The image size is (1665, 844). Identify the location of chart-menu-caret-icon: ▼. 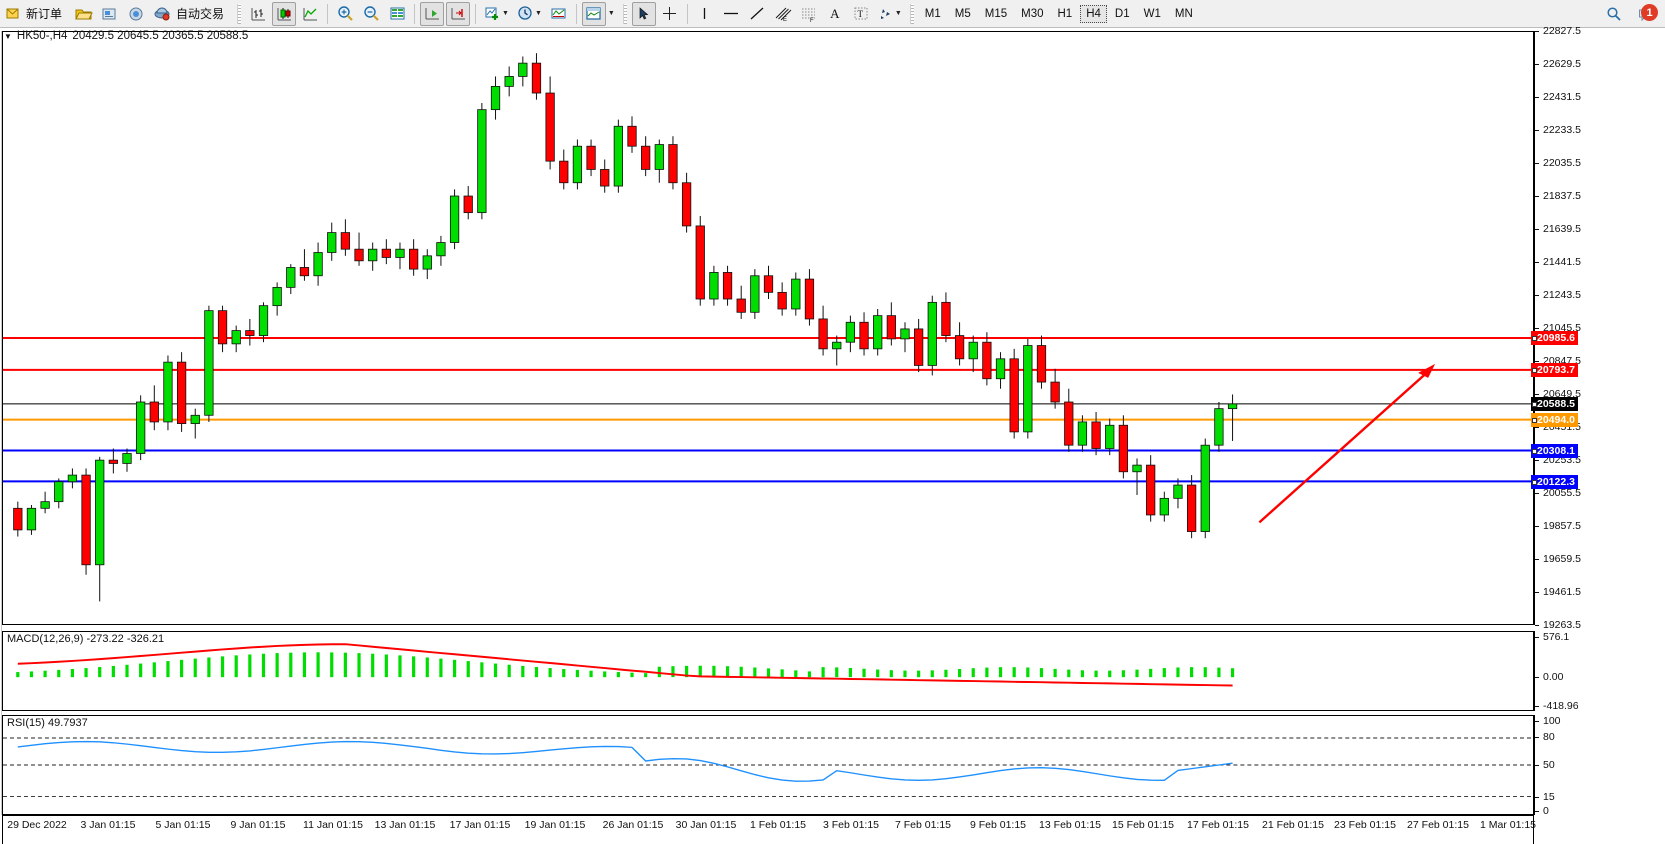
(8, 36).